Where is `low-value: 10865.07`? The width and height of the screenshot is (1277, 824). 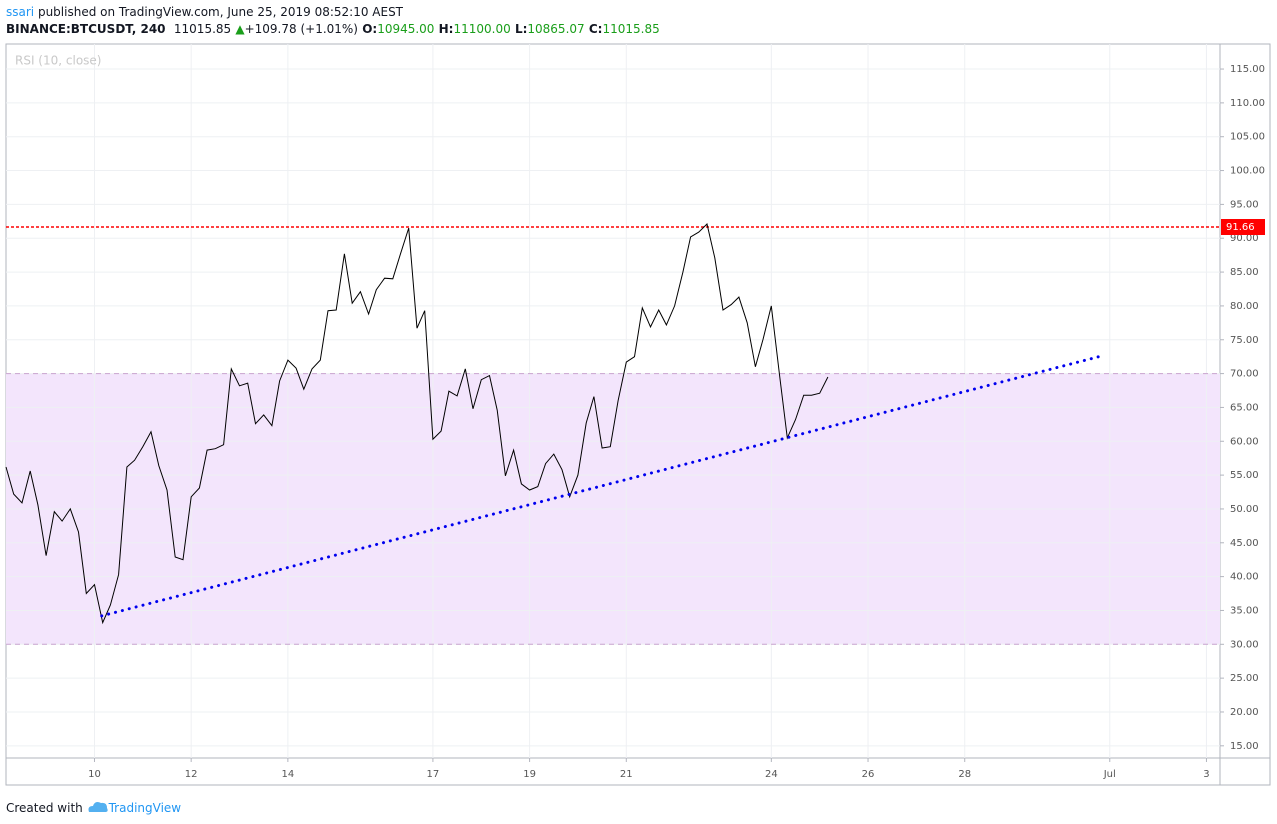 low-value: 10865.07 is located at coordinates (556, 29).